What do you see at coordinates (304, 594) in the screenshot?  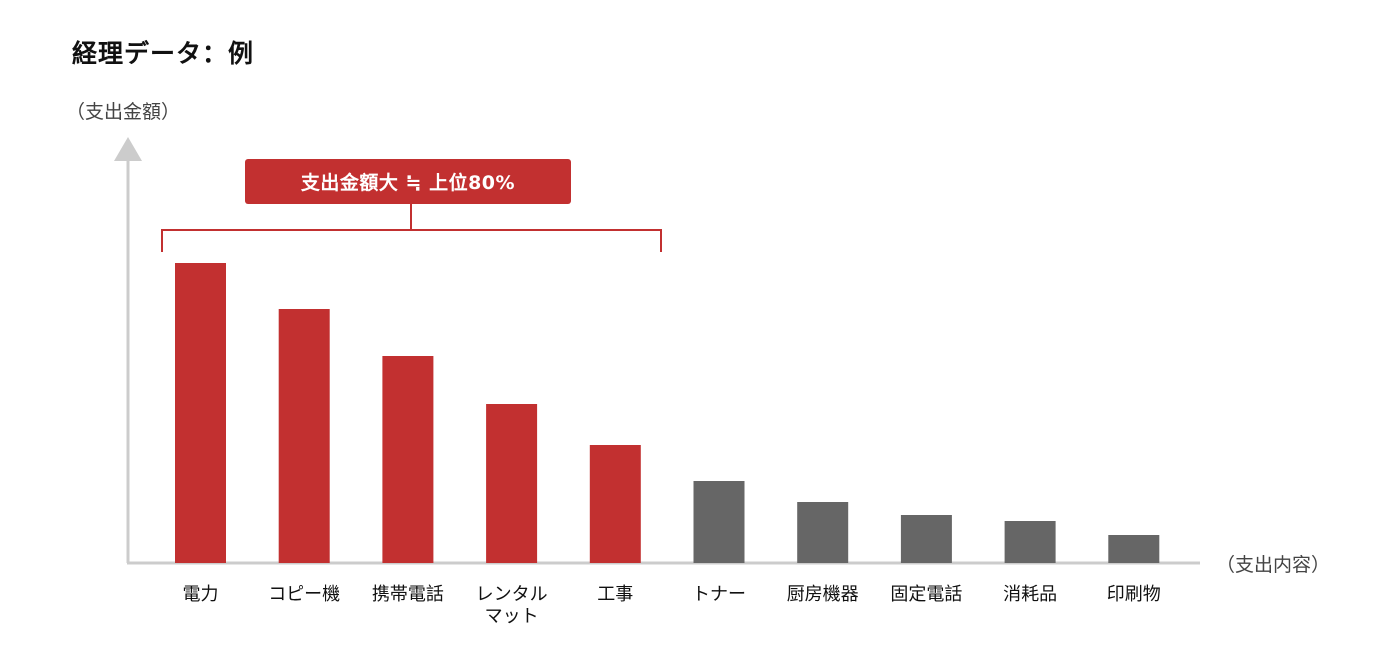 I see `x-tick-label: コピー機` at bounding box center [304, 594].